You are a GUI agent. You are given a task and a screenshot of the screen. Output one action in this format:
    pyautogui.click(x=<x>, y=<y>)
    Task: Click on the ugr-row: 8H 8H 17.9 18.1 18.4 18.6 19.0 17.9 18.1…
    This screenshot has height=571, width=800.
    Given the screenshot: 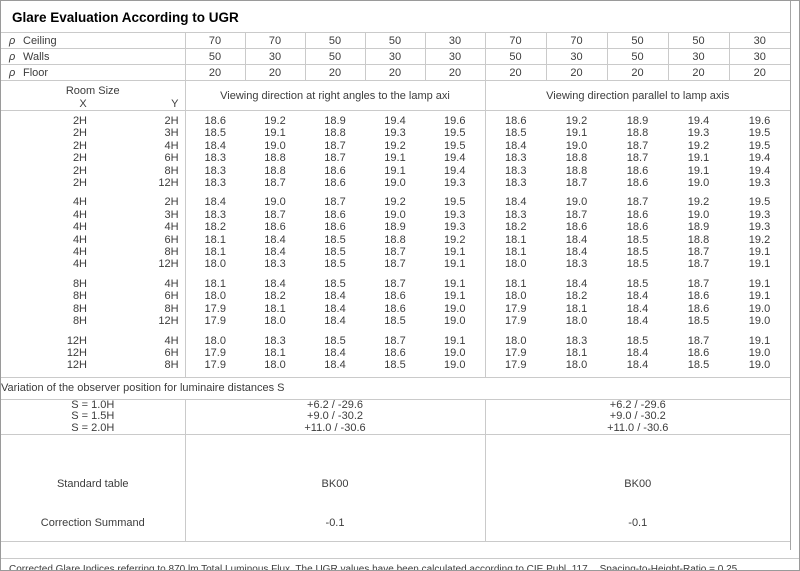 What is the action you would take?
    pyautogui.click(x=395, y=309)
    